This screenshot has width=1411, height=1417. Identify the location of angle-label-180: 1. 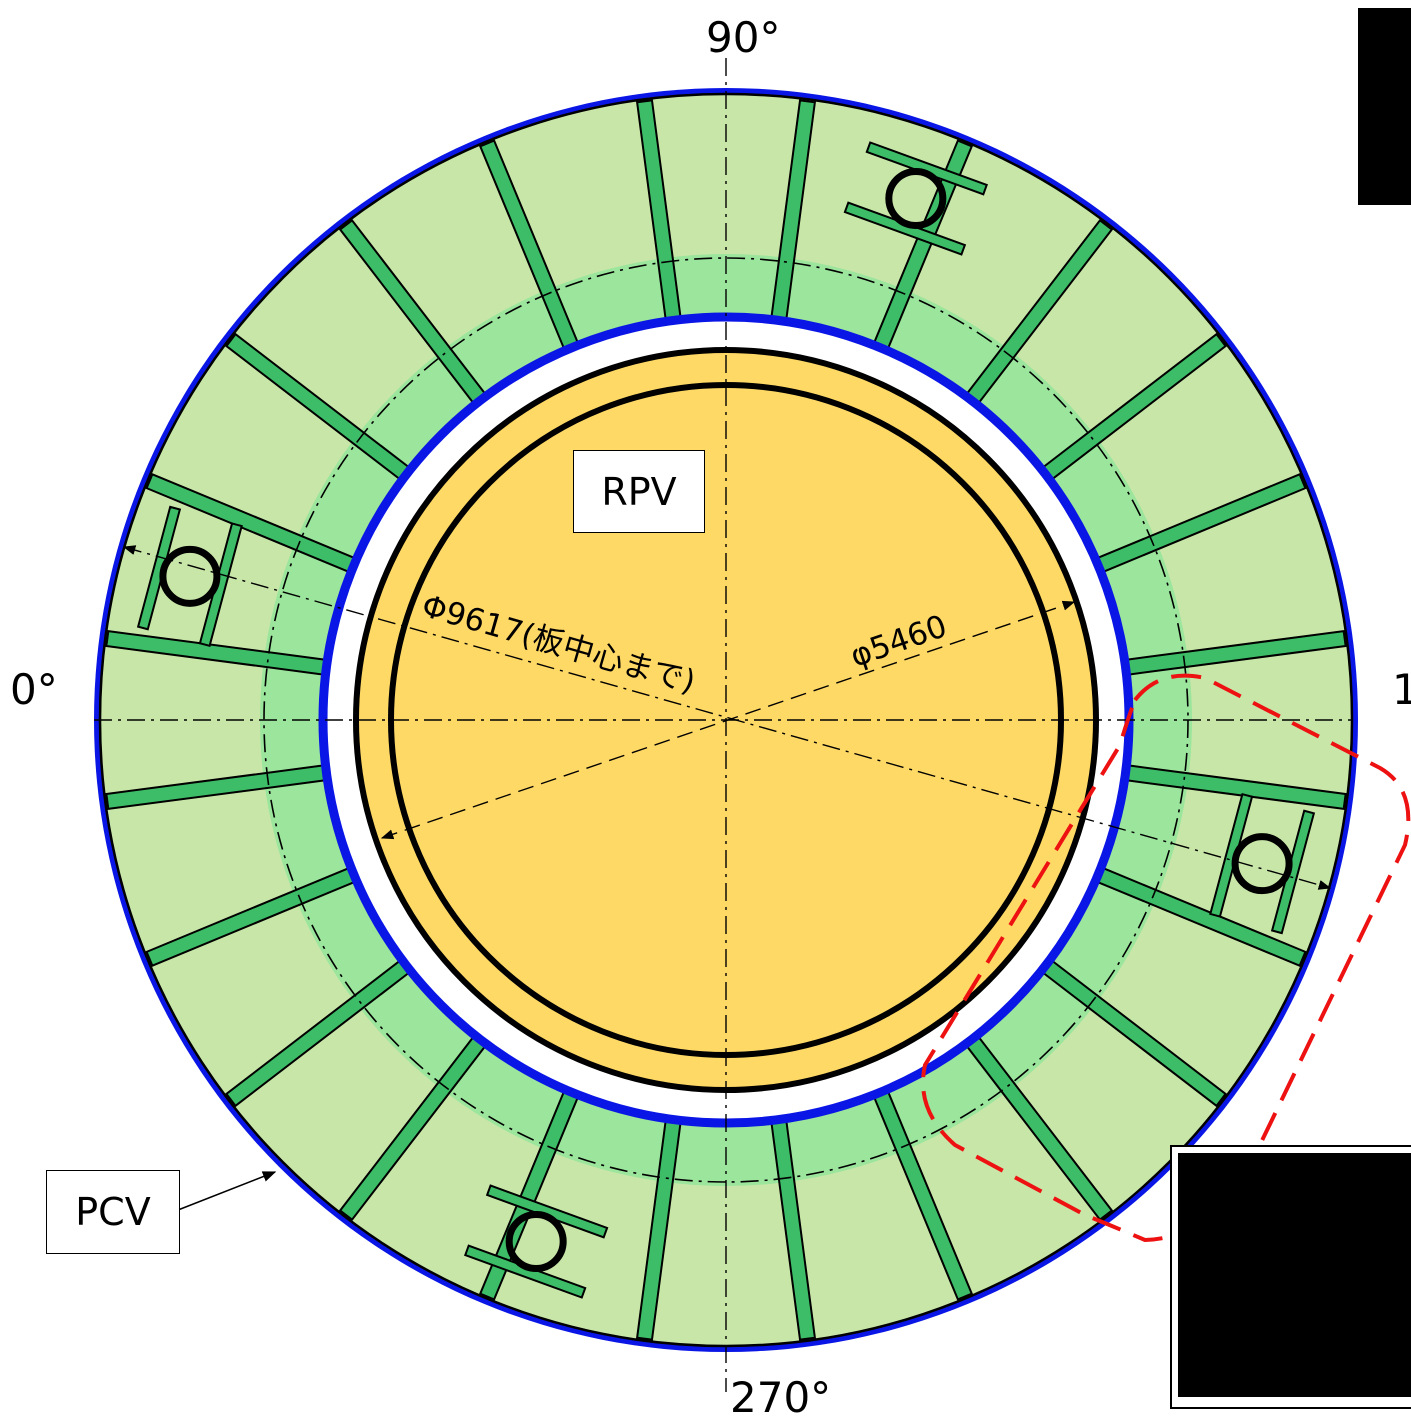
(1401, 689).